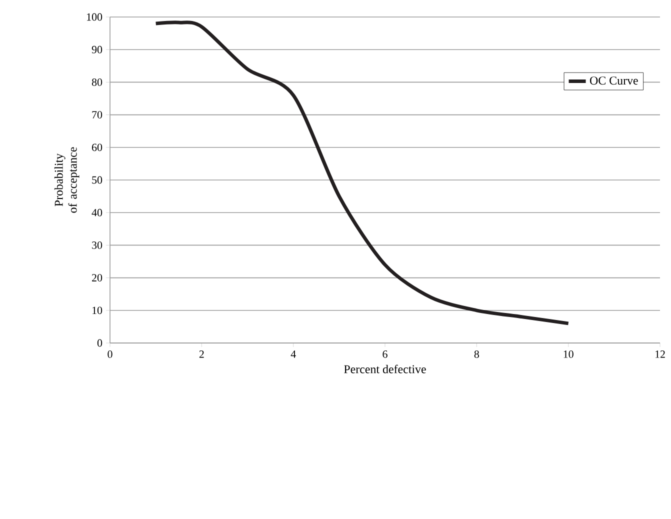 The height and width of the screenshot is (519, 671). I want to click on y-tick-label: 60, so click(97, 148).